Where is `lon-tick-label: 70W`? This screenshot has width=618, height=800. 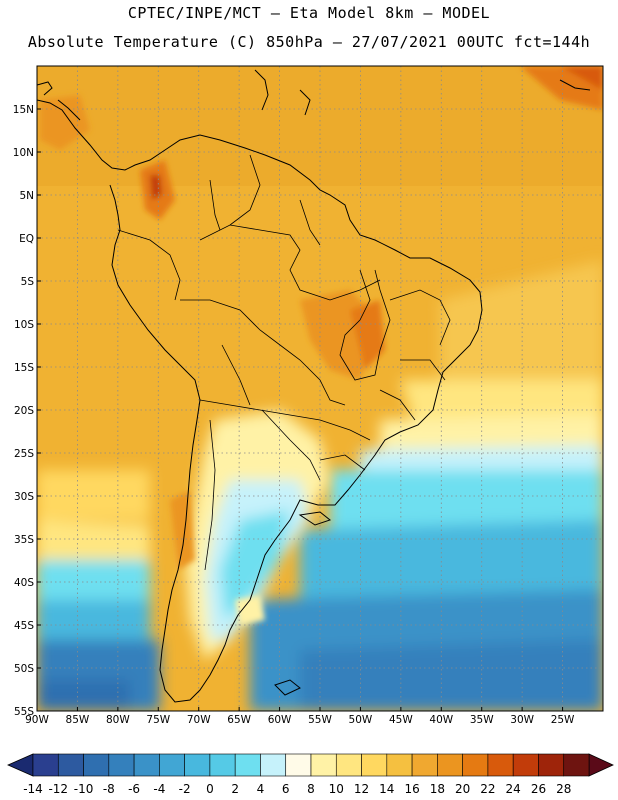
lon-tick-label: 70W is located at coordinates (199, 720).